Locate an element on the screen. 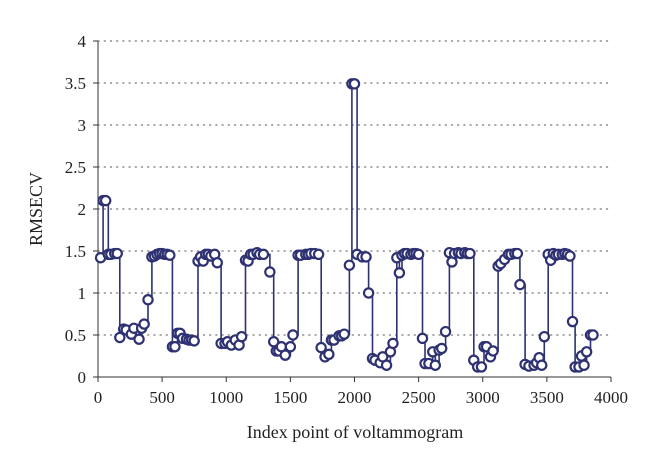 The height and width of the screenshot is (473, 660). x-tick-label: 2500 is located at coordinates (419, 397).